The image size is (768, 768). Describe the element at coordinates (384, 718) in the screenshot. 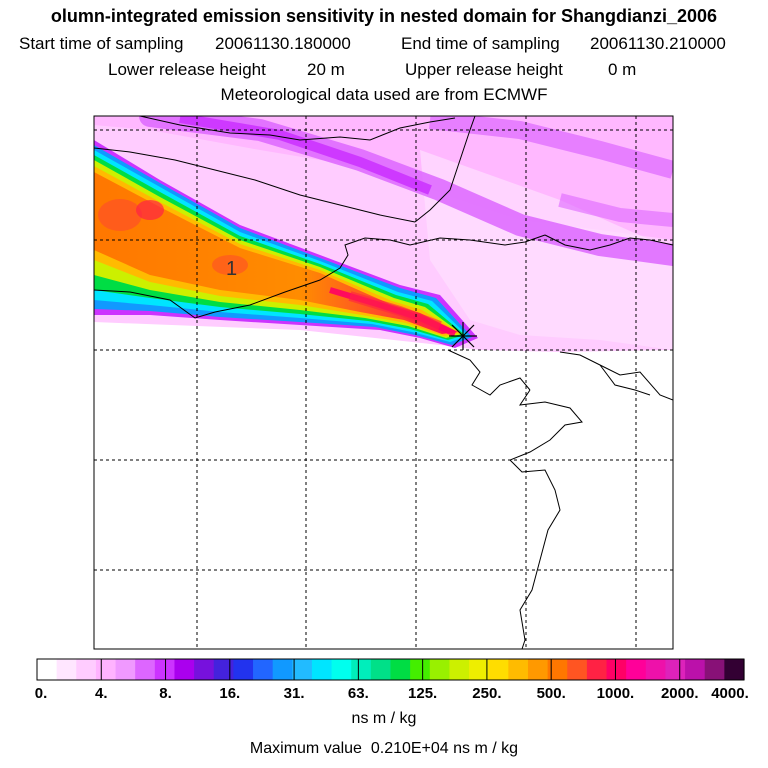

I see `colorbar-units: ns m / kg` at that location.